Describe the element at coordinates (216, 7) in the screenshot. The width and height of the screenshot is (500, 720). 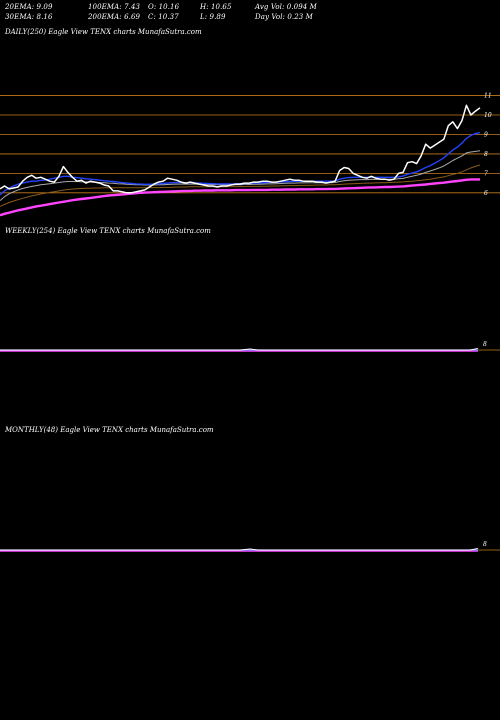
I see `stat-high: H: 10.65` at that location.